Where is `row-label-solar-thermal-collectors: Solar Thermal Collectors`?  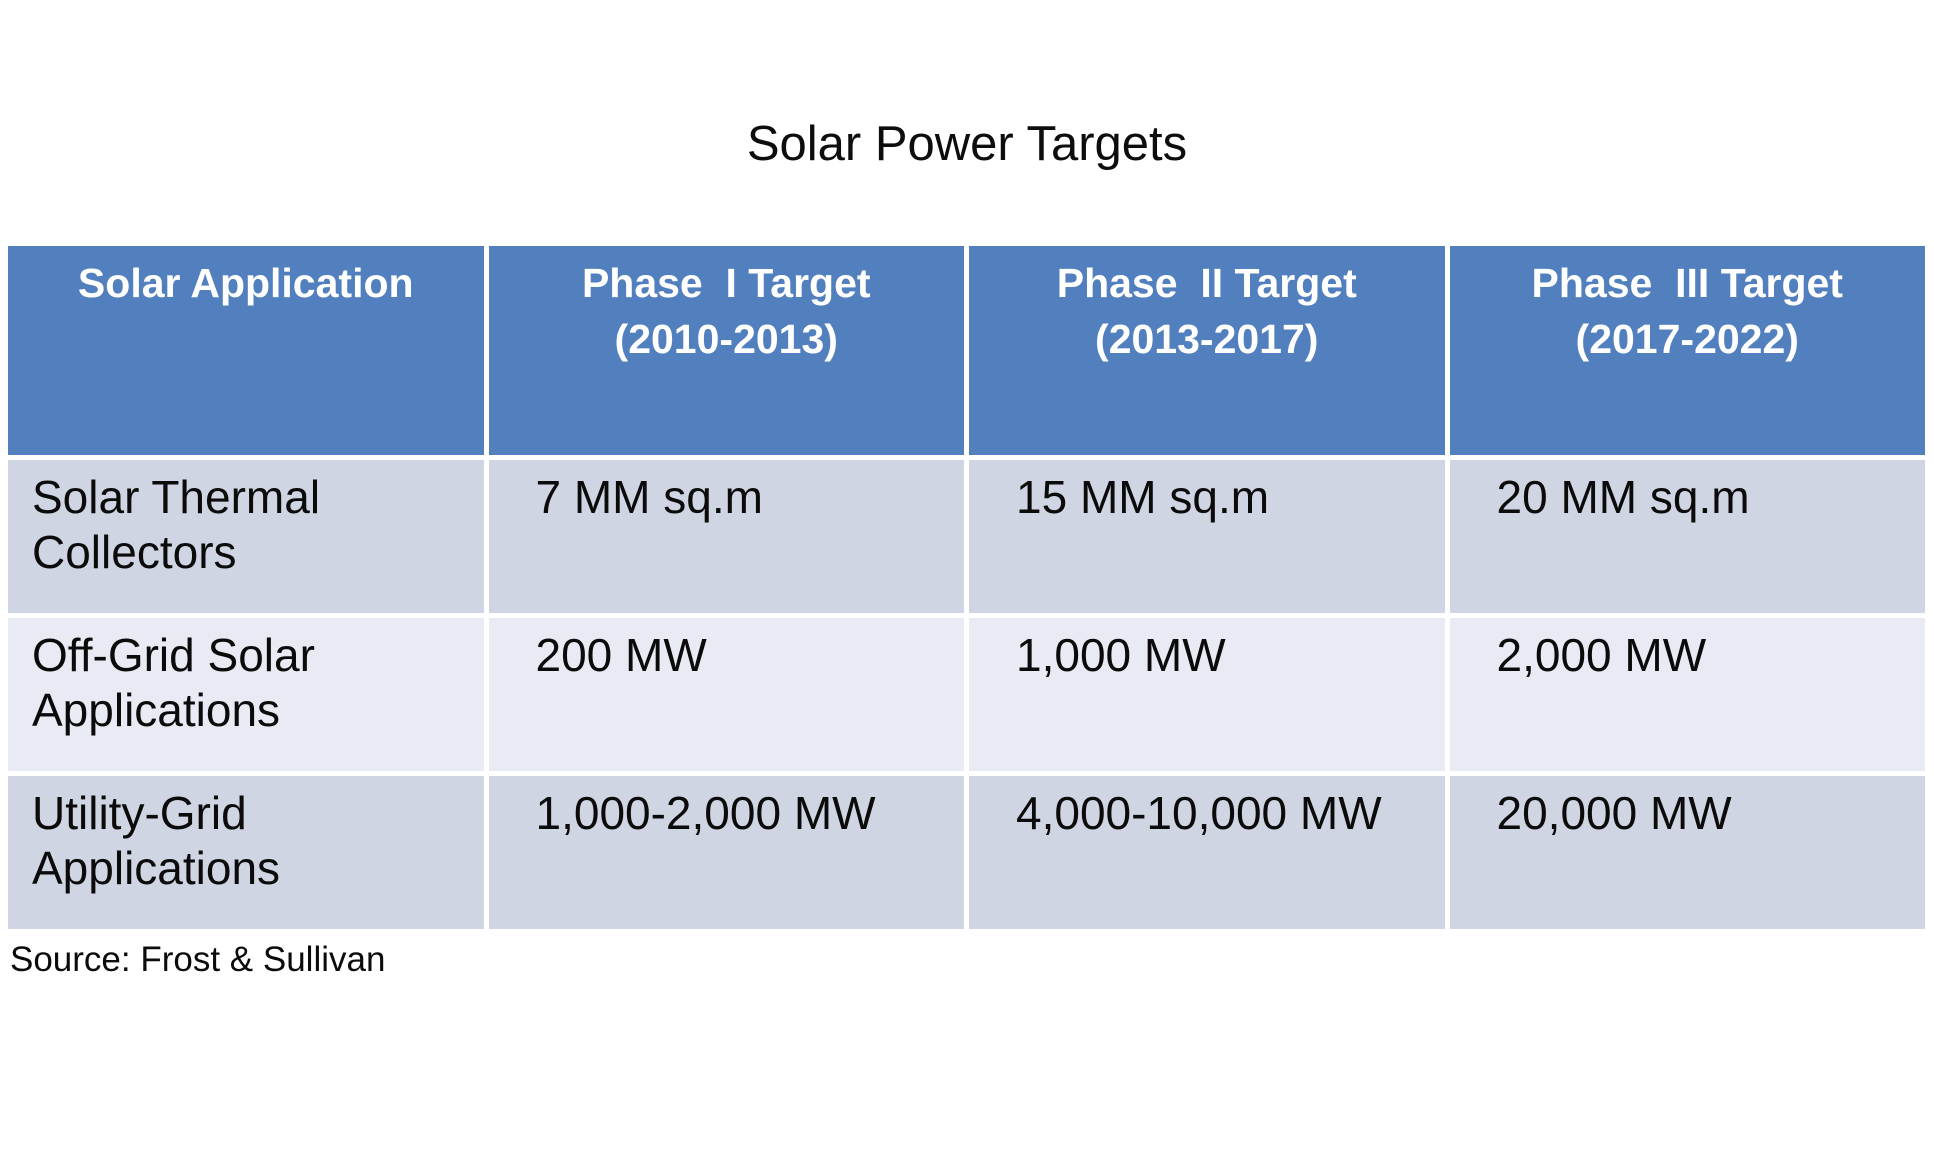 row-label-solar-thermal-collectors: Solar Thermal Collectors is located at coordinates (246, 536).